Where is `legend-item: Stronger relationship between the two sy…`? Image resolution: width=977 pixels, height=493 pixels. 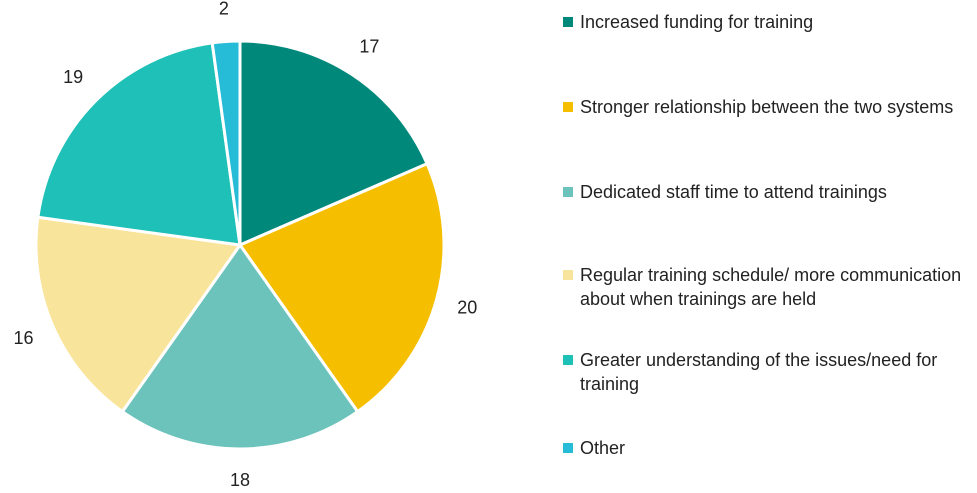
legend-item: Stronger relationship between the two sy… is located at coordinates (768, 107).